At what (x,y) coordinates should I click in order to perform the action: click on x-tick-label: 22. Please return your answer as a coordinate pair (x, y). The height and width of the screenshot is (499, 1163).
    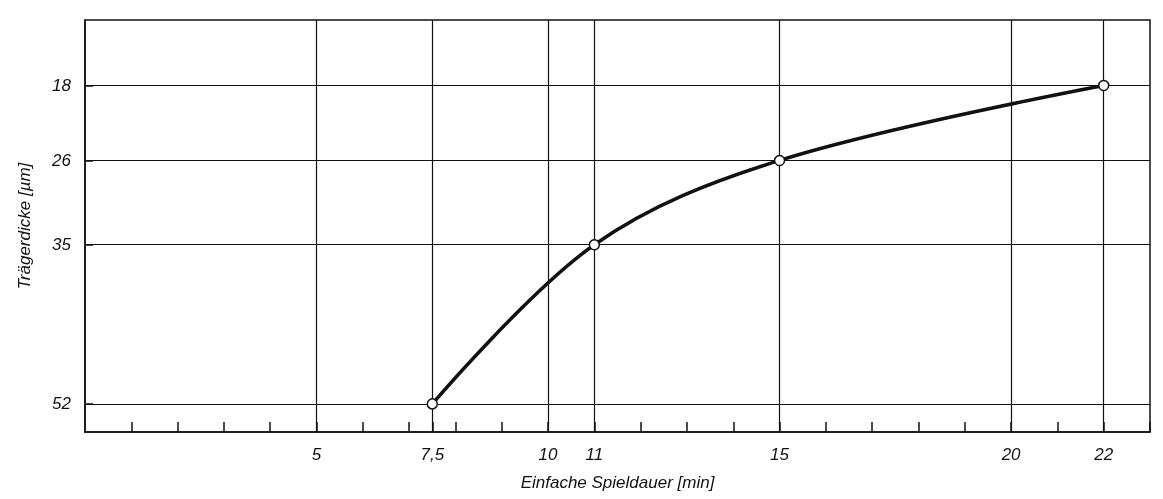
    Looking at the image, I should click on (1103, 454).